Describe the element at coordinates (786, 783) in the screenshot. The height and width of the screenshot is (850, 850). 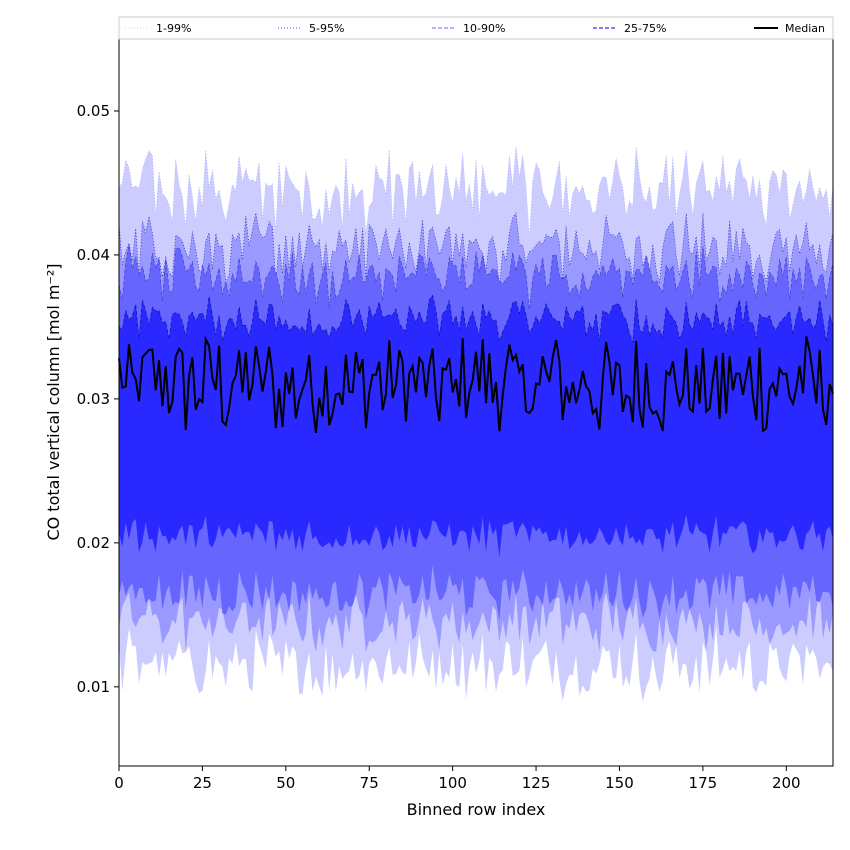
I see `x-tick-label: 200` at that location.